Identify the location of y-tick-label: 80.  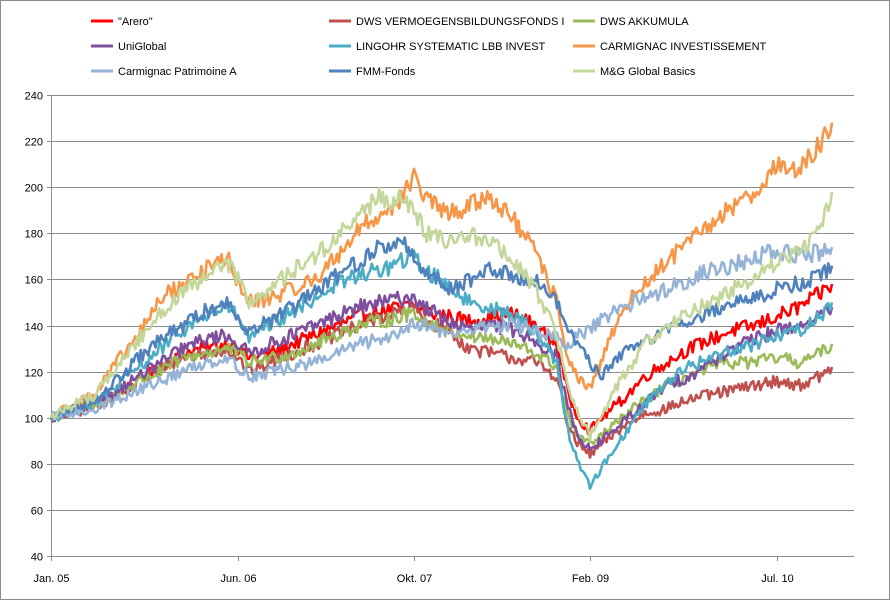
(37, 466).